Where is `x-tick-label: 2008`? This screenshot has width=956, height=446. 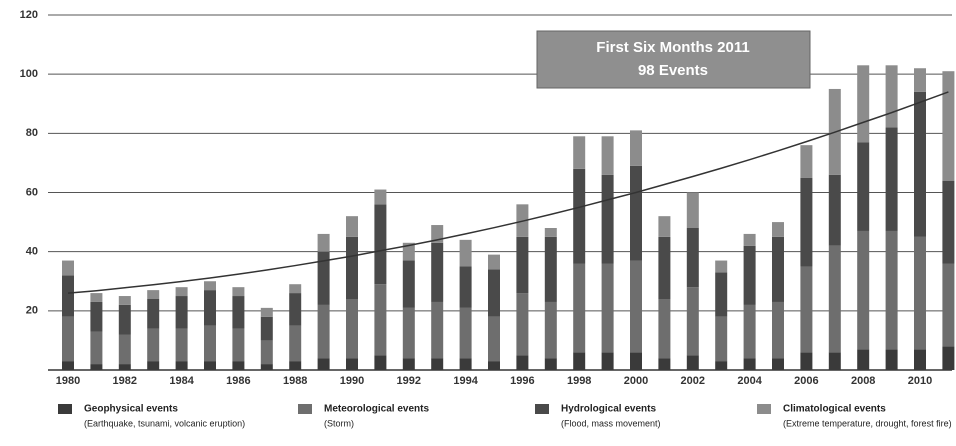
x-tick-label: 2008 is located at coordinates (863, 381).